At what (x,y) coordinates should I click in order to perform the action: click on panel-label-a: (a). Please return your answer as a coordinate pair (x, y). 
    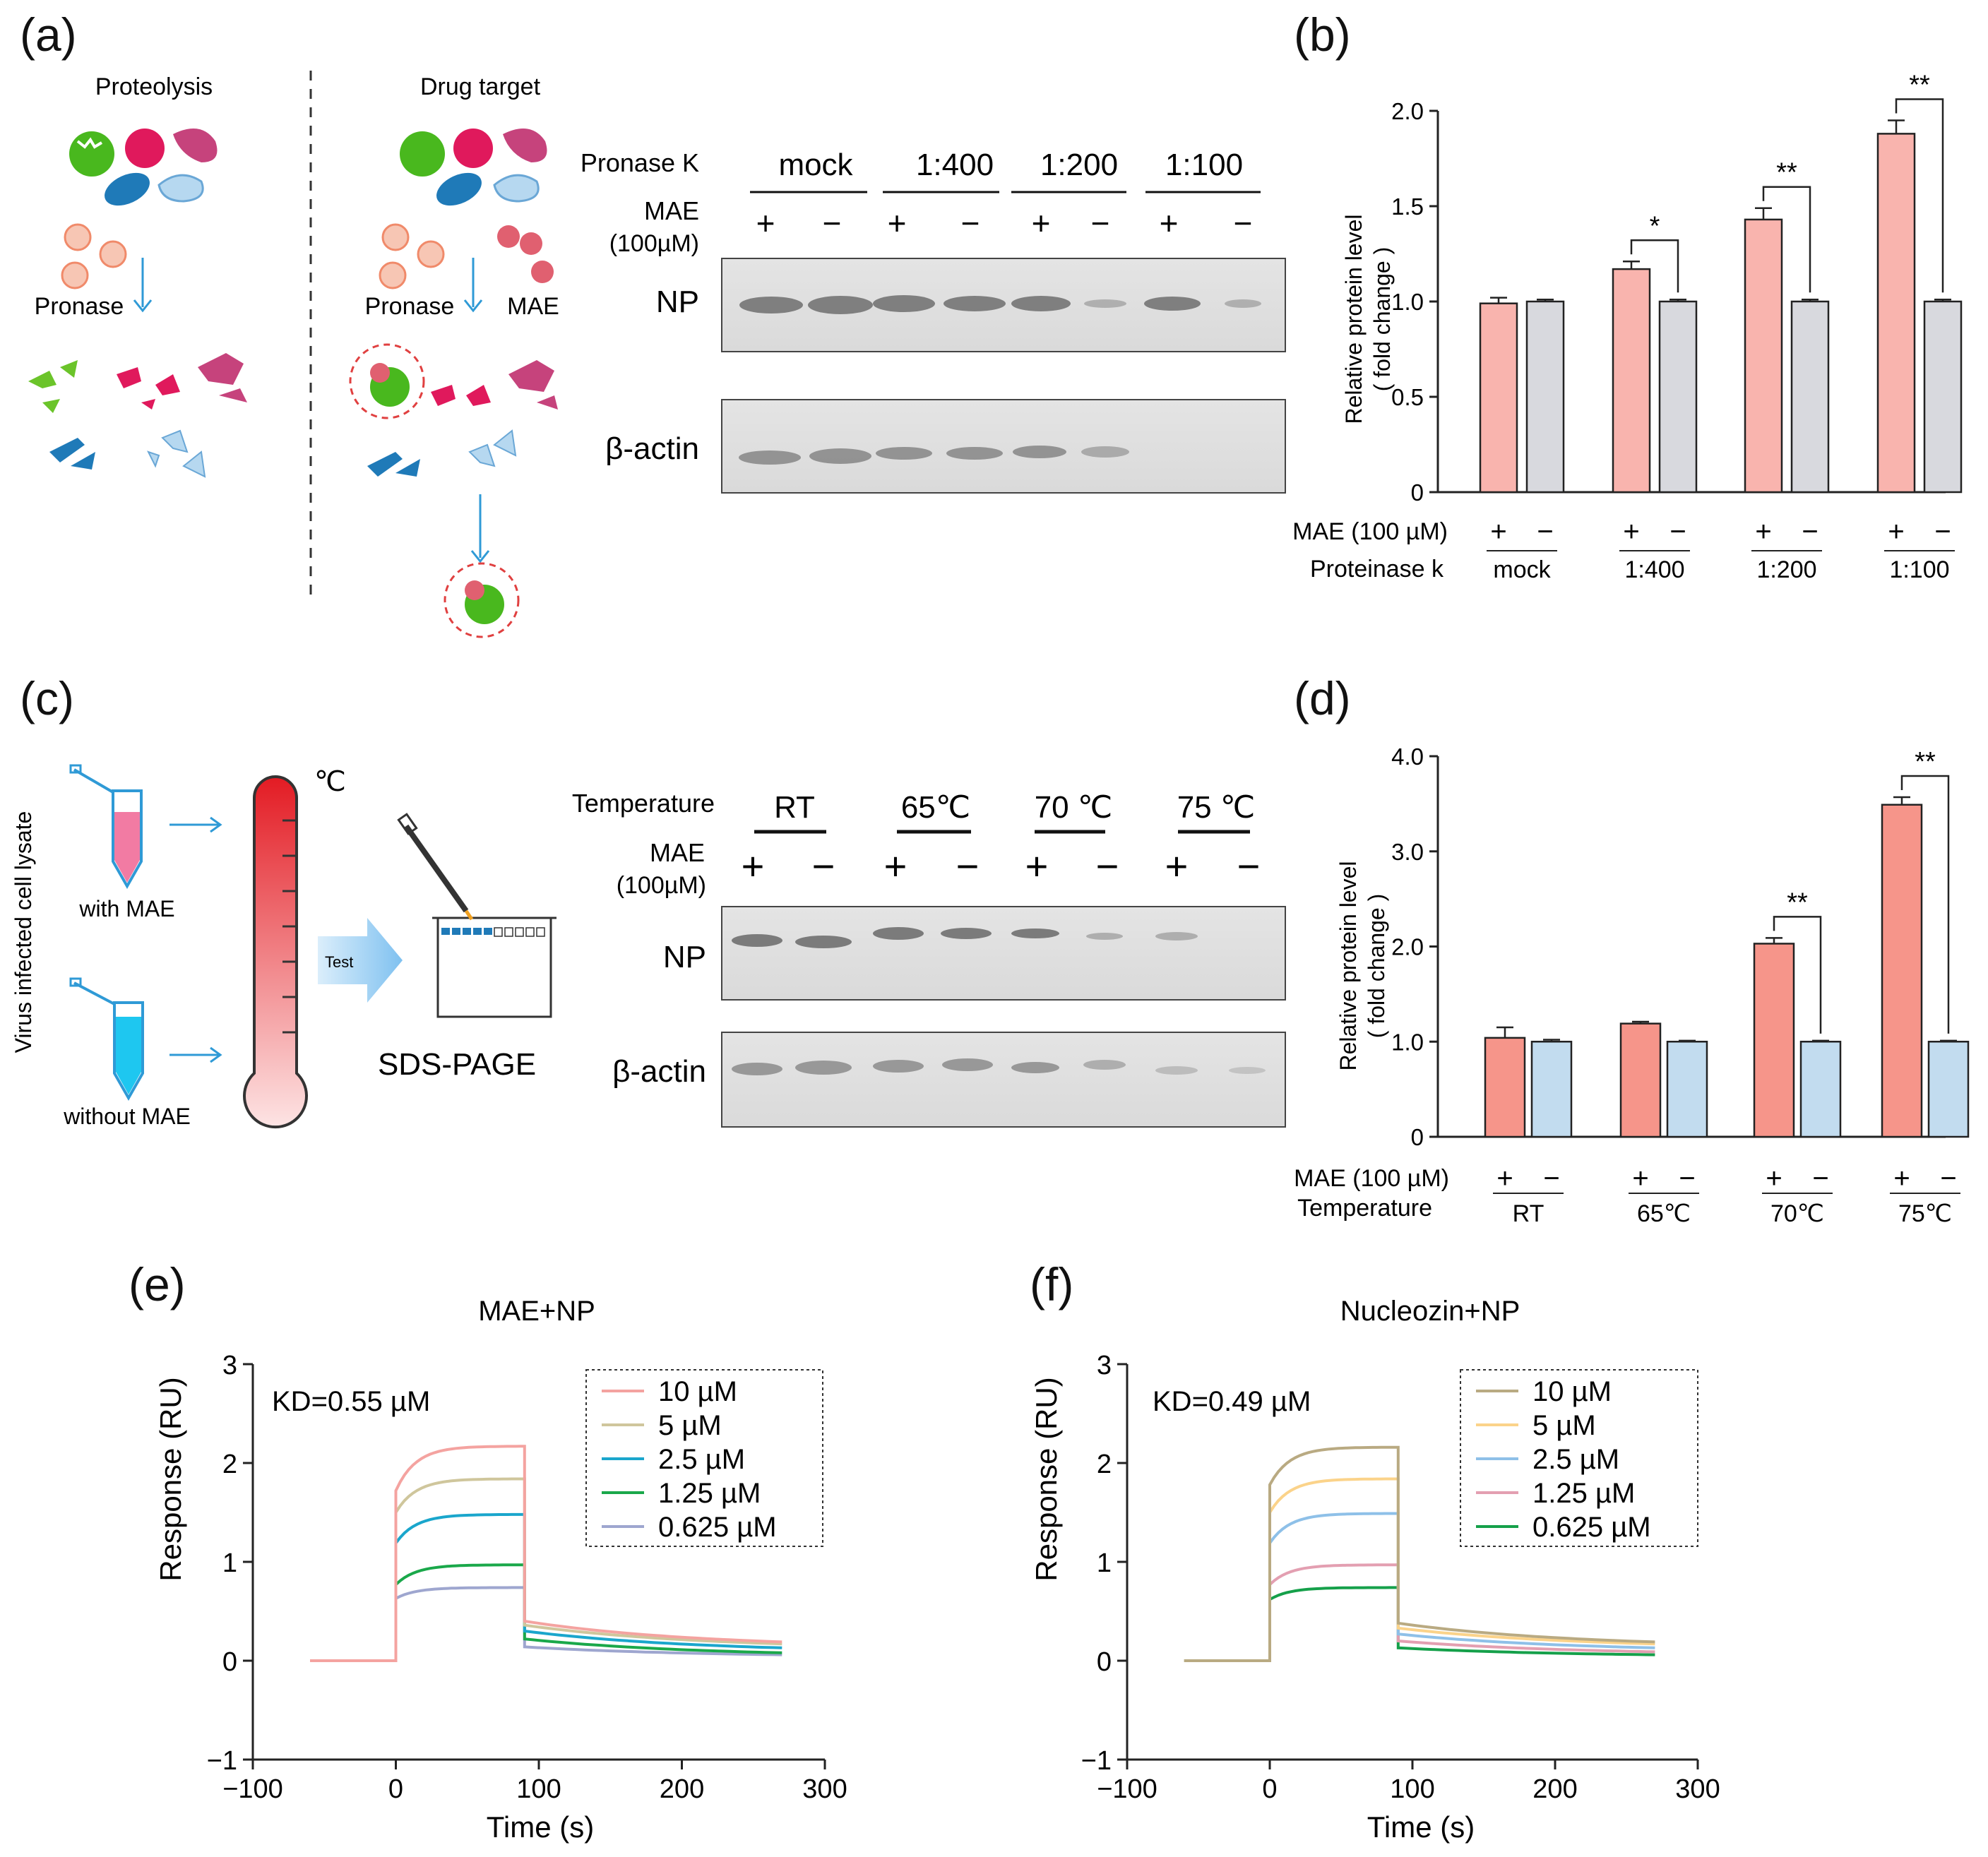
    Looking at the image, I should click on (48, 34).